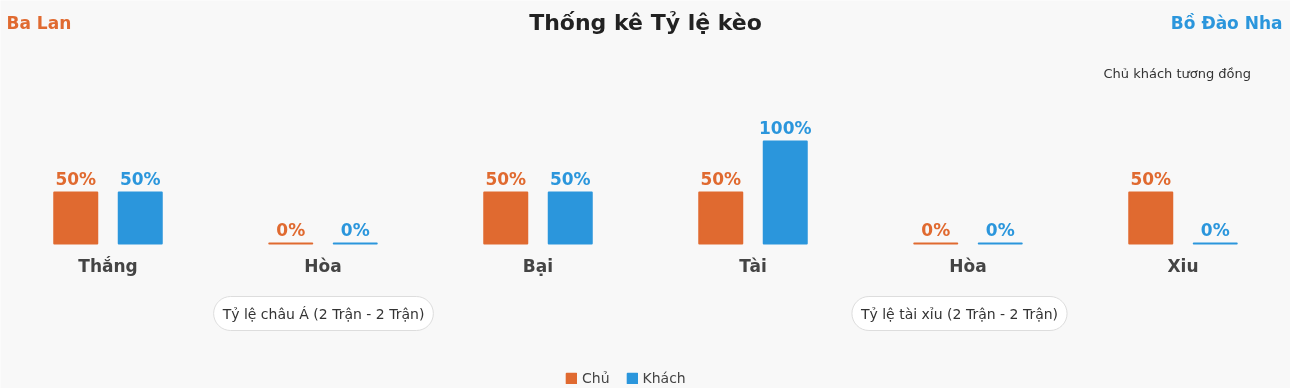 The image size is (1290, 388). I want to click on x-tick-label: Thắng, so click(108, 265).